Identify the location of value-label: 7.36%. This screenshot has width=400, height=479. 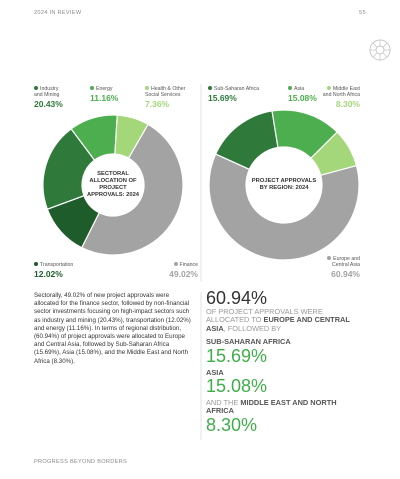
(157, 104).